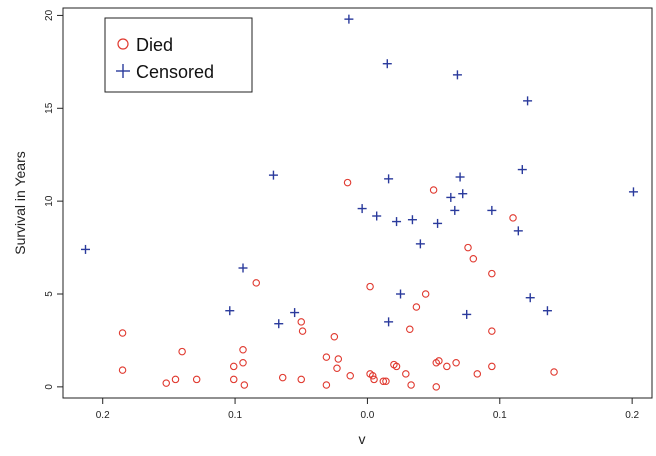 Image resolution: width=656 pixels, height=456 pixels. I want to click on y-axis-title: Survival in Years, so click(20, 203).